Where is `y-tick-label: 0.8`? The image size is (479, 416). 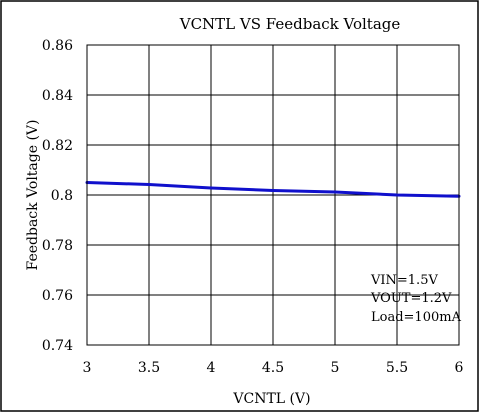 y-tick-label: 0.8 is located at coordinates (62, 196).